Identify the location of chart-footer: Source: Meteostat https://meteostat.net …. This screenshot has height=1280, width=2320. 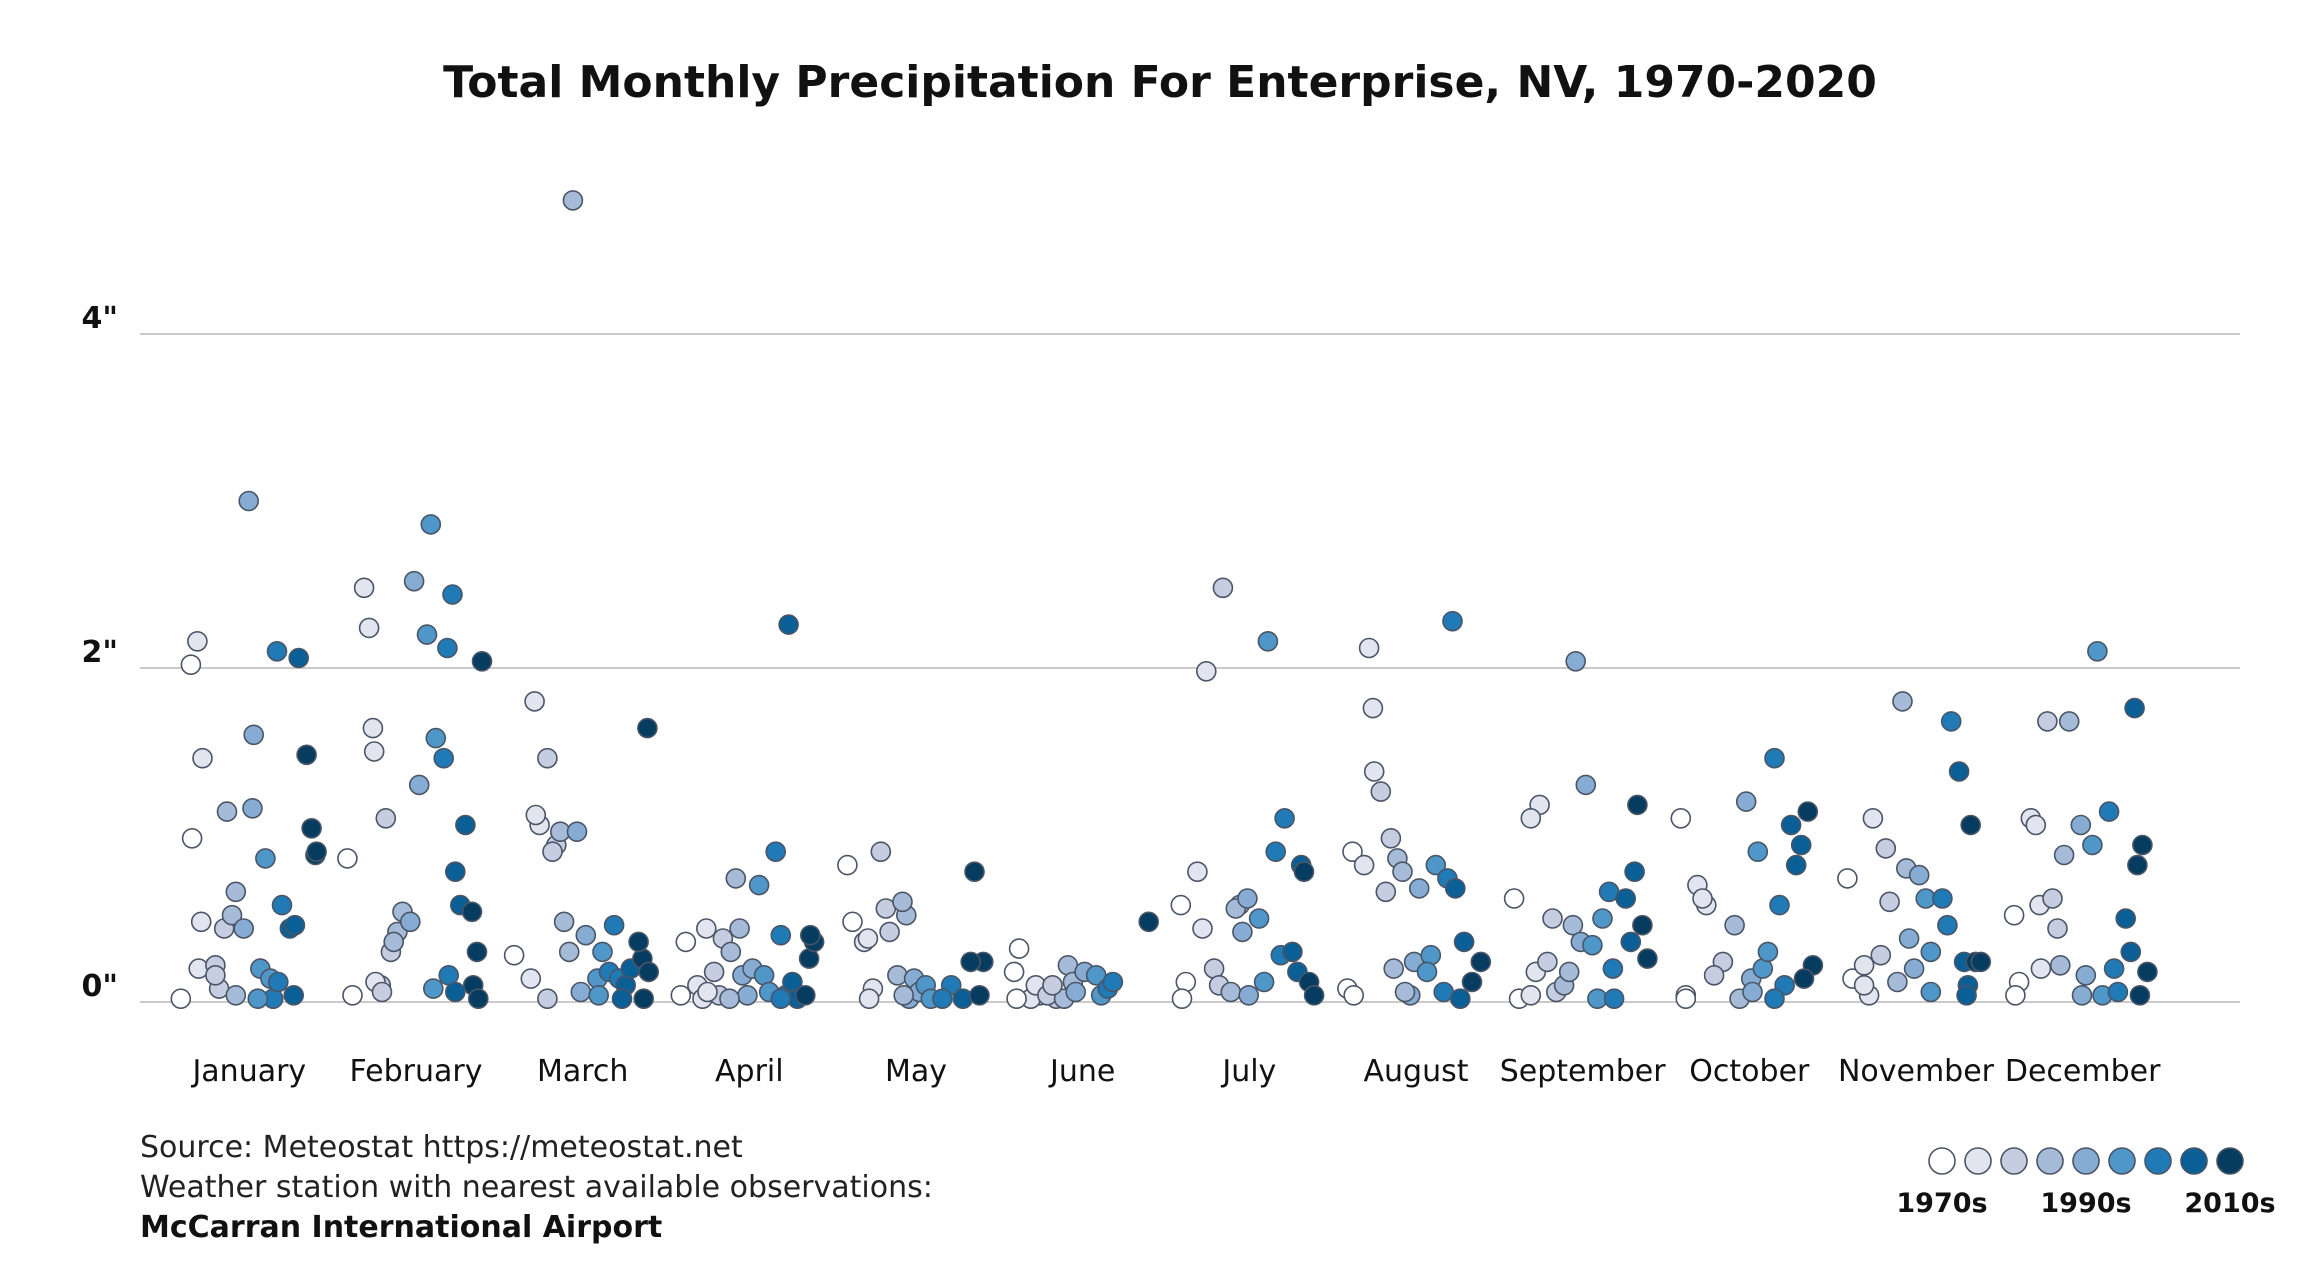
(536, 1188).